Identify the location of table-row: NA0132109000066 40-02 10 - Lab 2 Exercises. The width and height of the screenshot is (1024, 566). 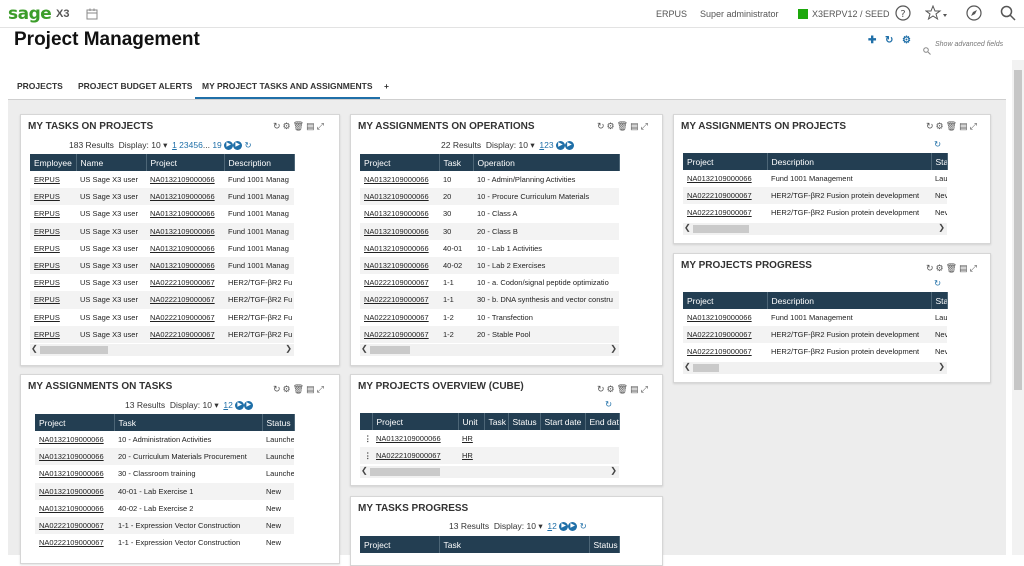
(489, 265).